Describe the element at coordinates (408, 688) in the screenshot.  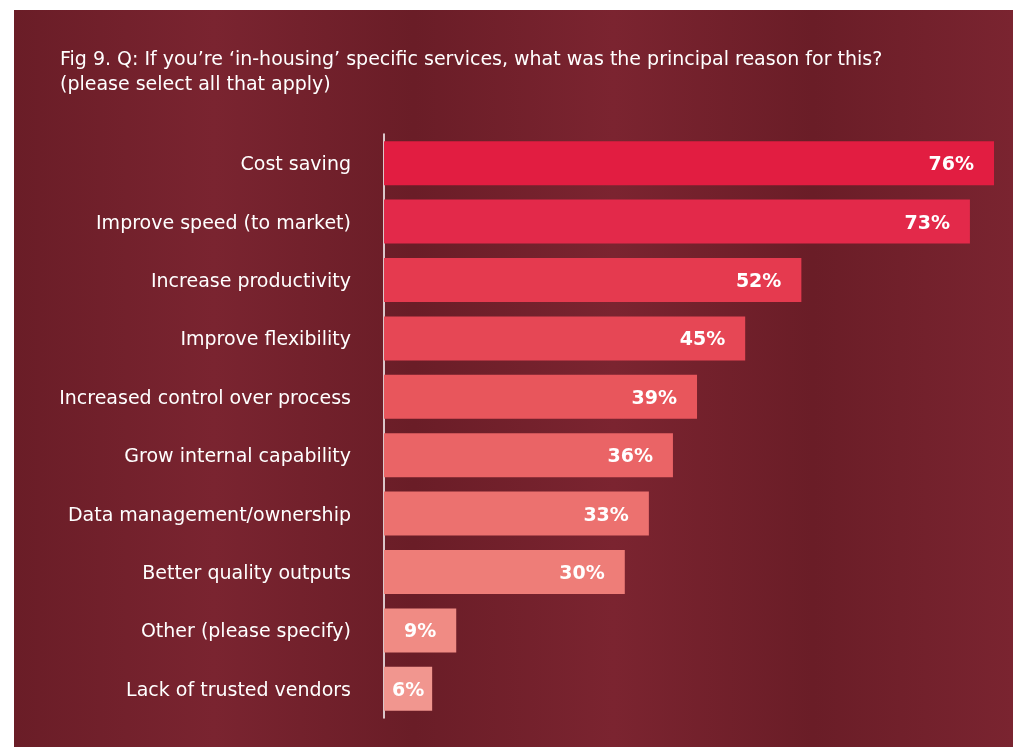
I see `data-label: 6%` at that location.